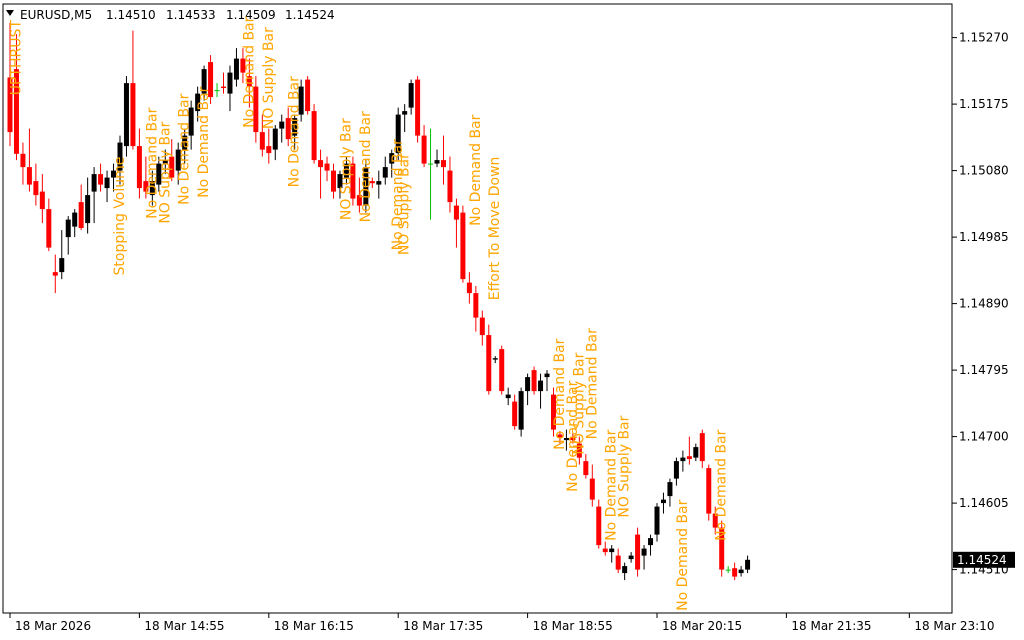 The image size is (1024, 640). What do you see at coordinates (10, 13) in the screenshot?
I see `collapse-triangle-icon` at bounding box center [10, 13].